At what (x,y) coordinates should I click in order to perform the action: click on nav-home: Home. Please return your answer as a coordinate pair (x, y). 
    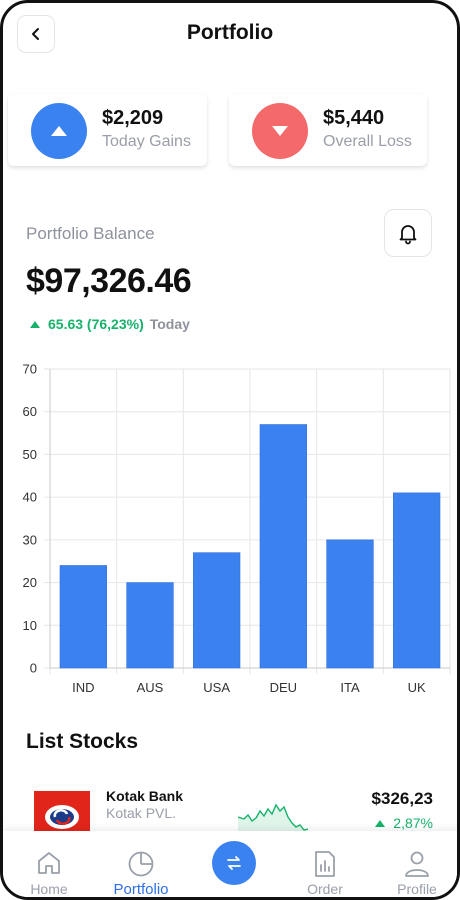
    Looking at the image, I should click on (49, 864).